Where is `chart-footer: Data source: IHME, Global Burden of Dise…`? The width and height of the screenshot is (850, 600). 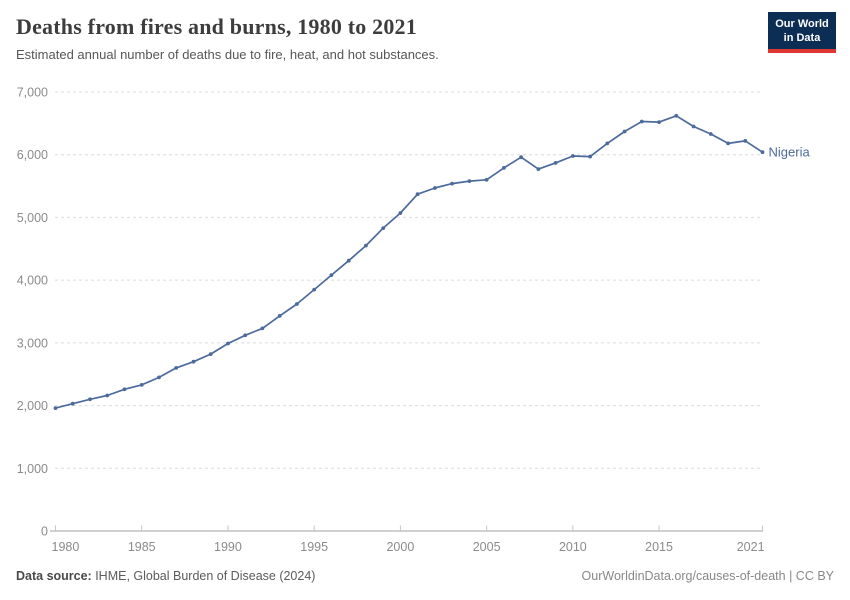
chart-footer: Data source: IHME, Global Burden of Dise… is located at coordinates (425, 580).